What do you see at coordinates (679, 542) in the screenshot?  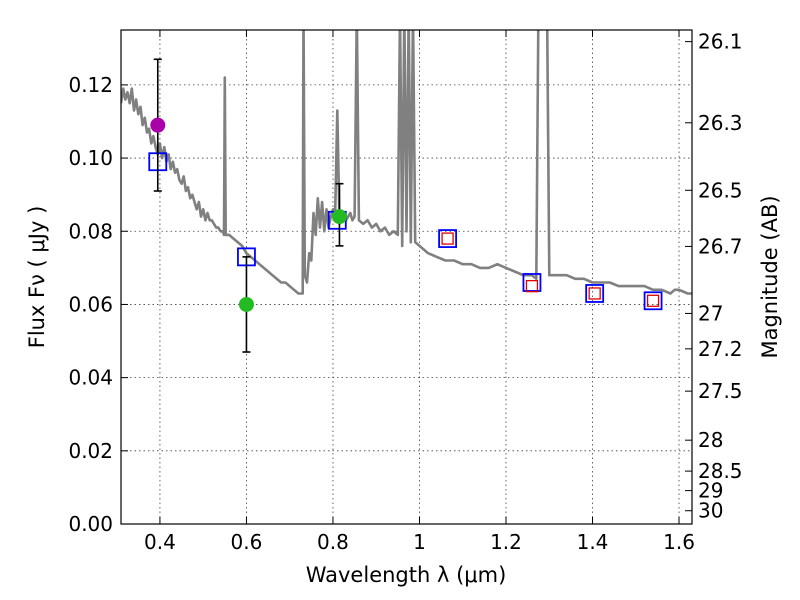 I see `x-tick-label: 1.6` at bounding box center [679, 542].